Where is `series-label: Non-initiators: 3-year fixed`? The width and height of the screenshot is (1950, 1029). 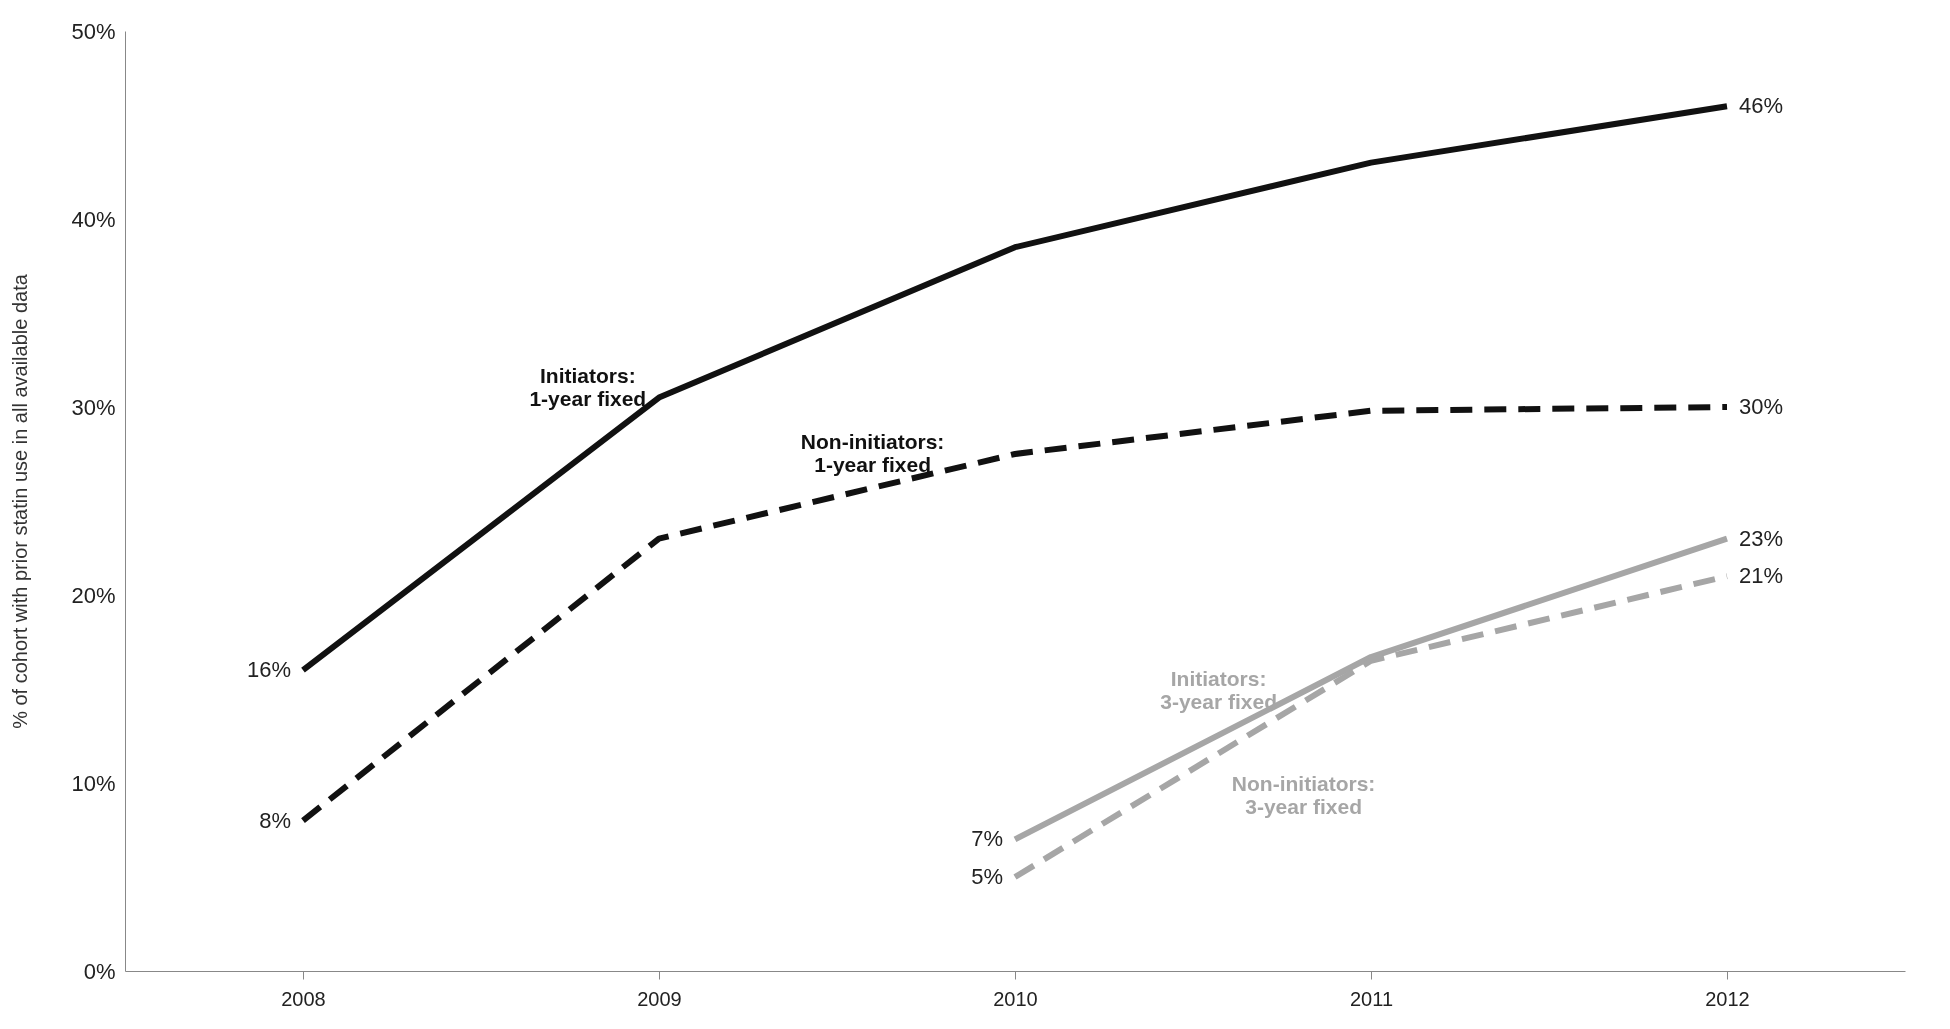 series-label: Non-initiators: 3-year fixed is located at coordinates (1303, 795).